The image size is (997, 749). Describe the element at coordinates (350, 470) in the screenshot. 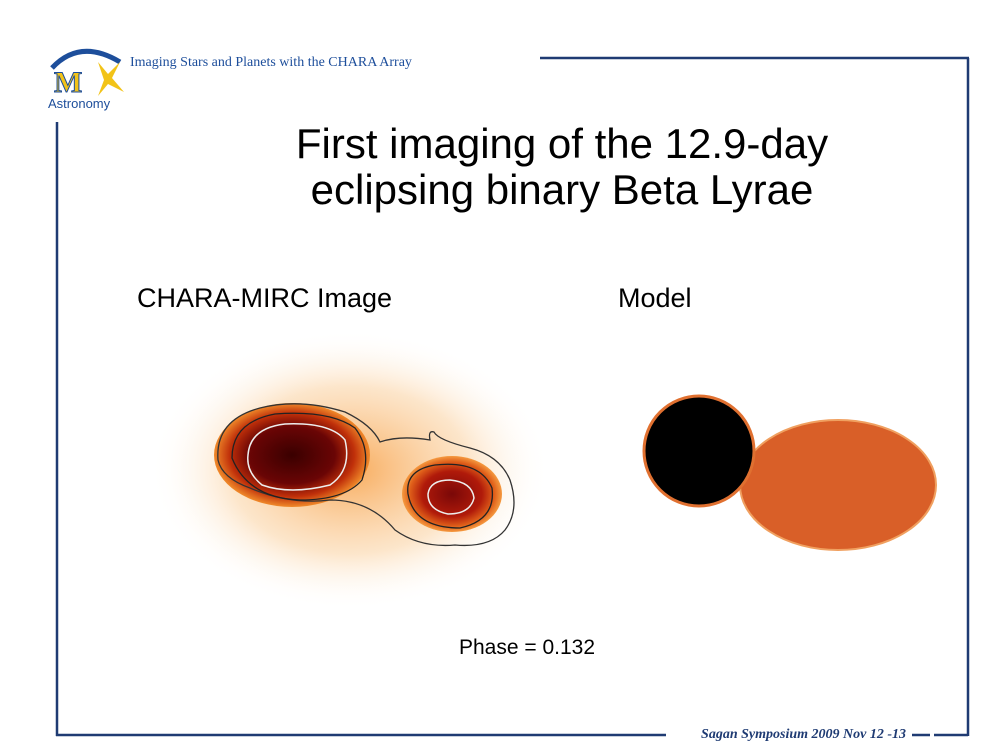

I see `chara-image` at that location.